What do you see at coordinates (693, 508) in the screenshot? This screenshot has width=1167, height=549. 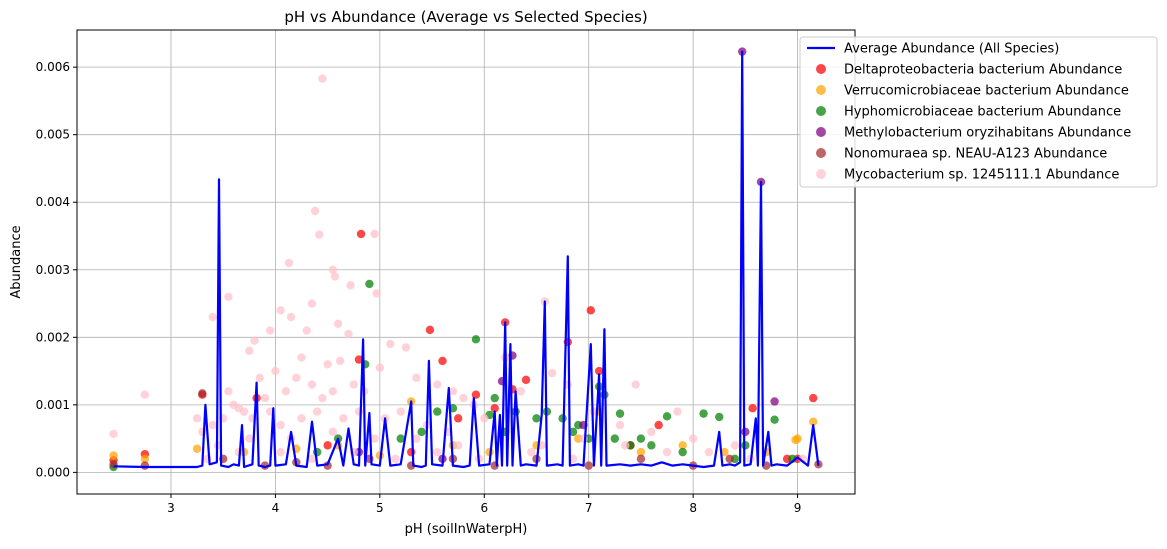 I see `x-tick-label: 8` at bounding box center [693, 508].